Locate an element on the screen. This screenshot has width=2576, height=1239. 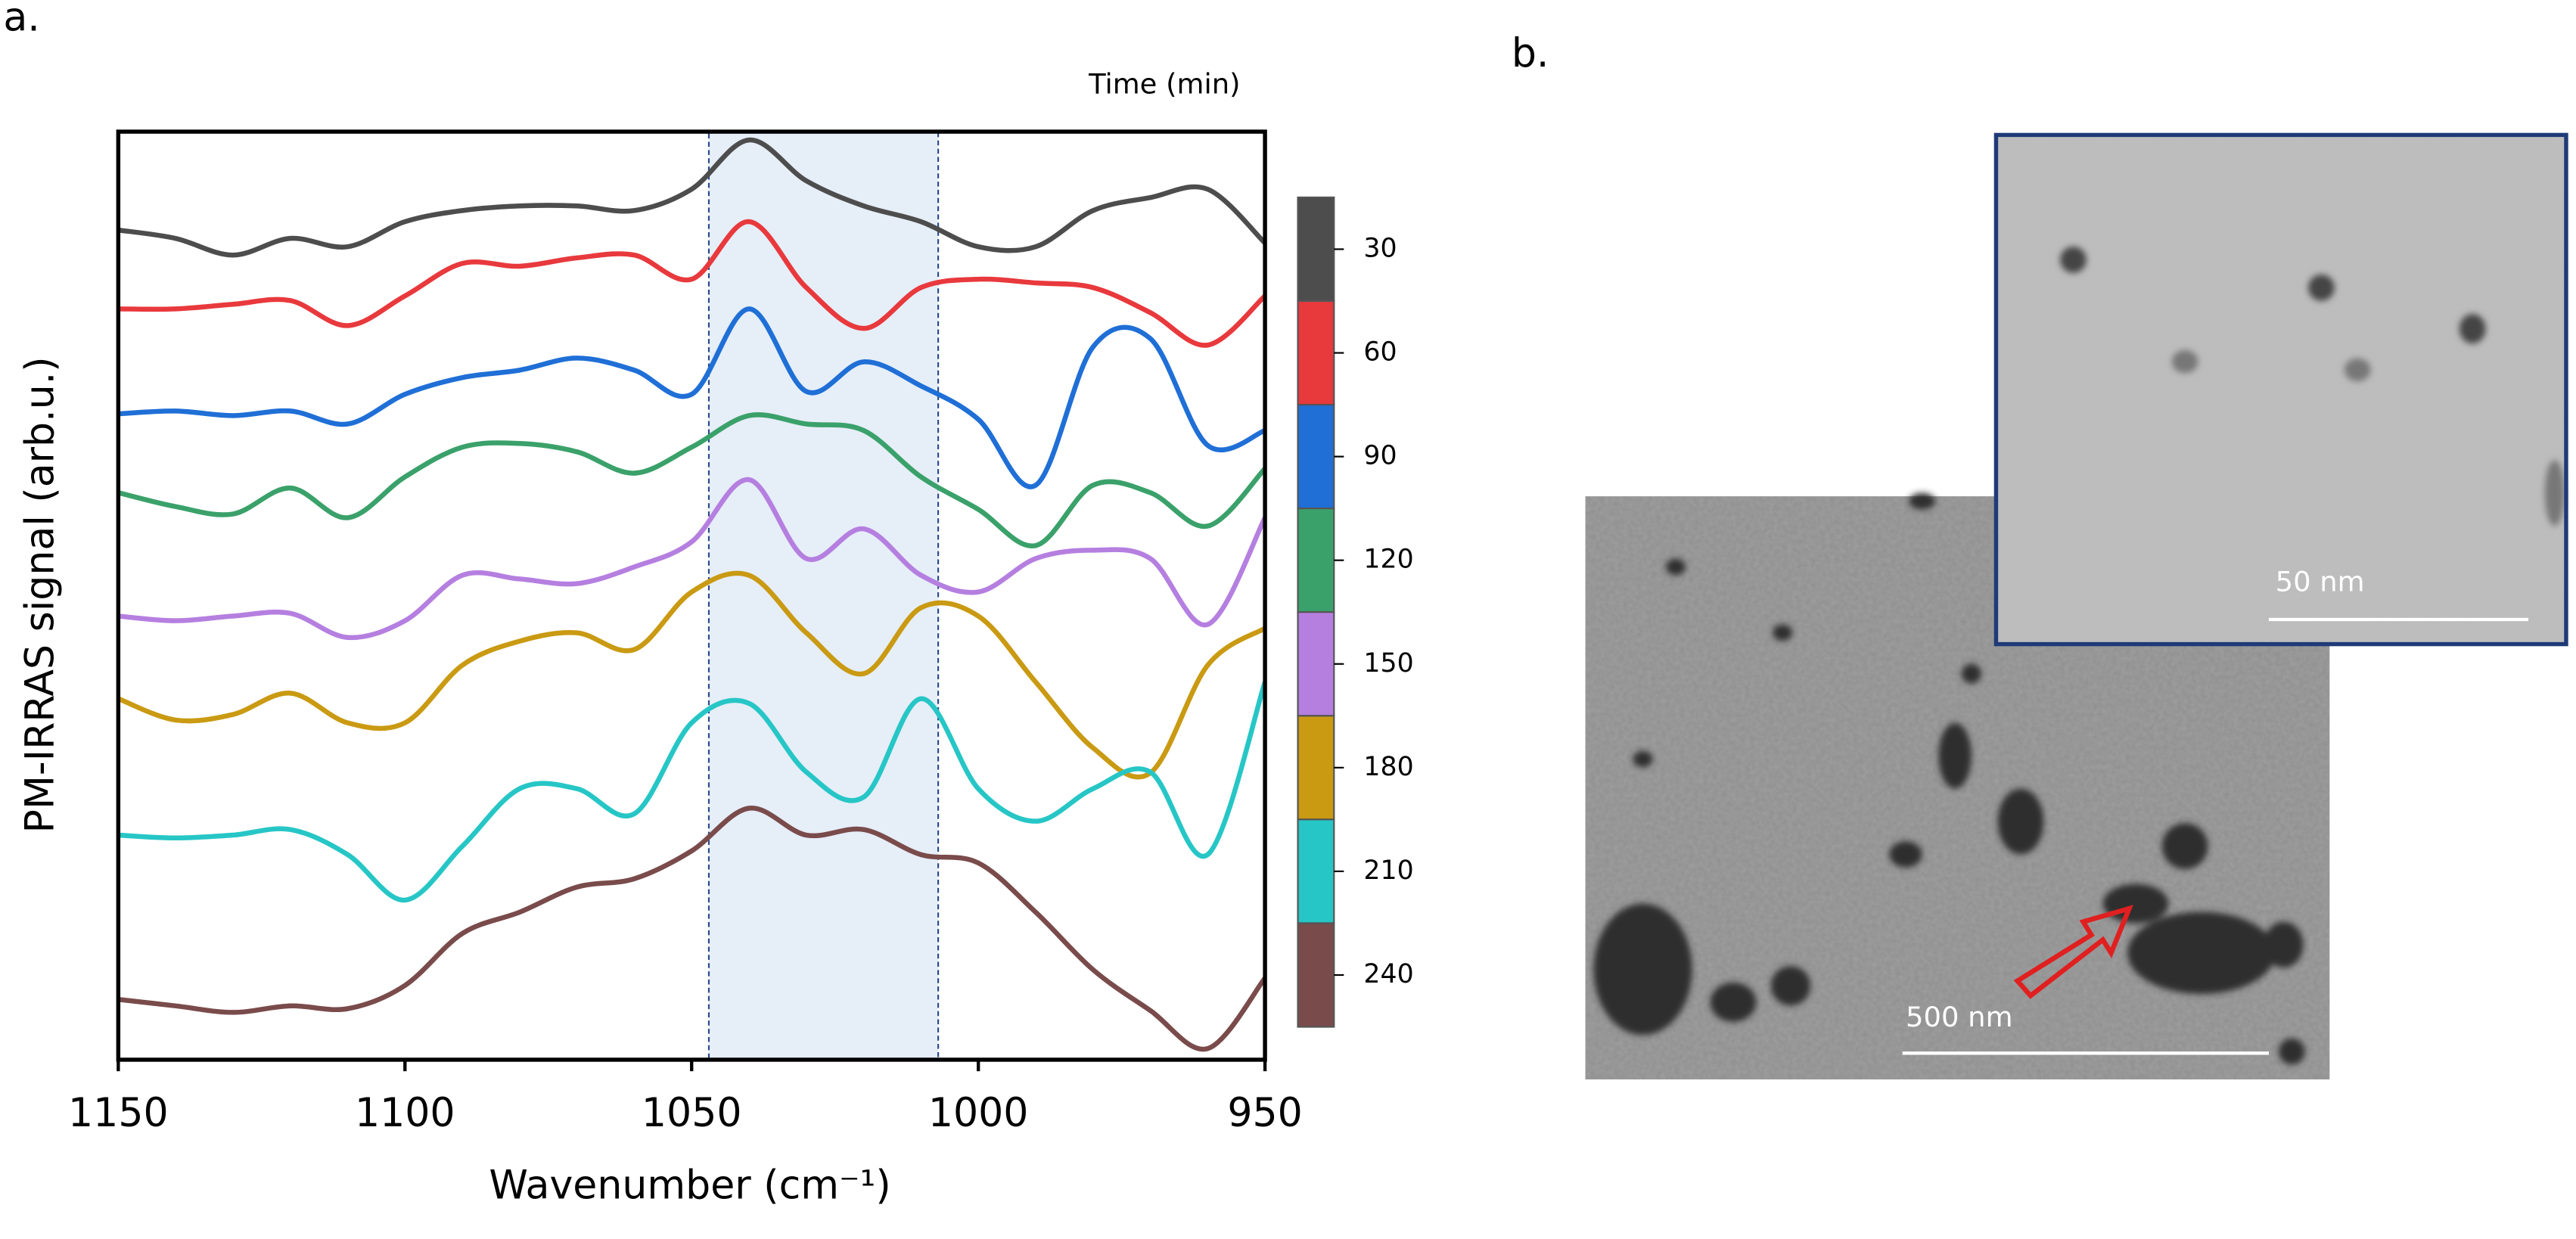
y-axis-label: PM-IRRAS signal (arb.u.) is located at coordinates (40, 594).